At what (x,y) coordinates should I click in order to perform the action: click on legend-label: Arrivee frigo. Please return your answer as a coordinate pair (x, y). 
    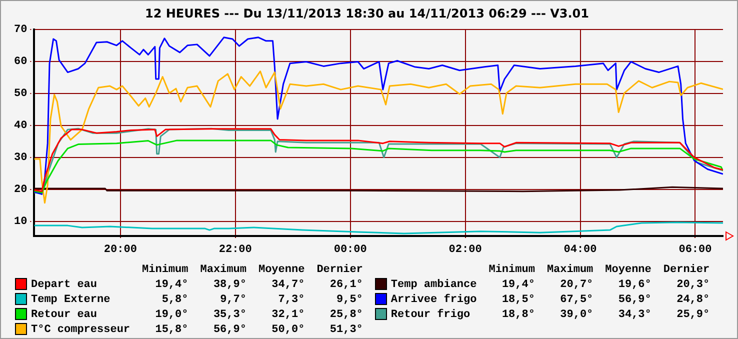
    Looking at the image, I should click on (434, 299).